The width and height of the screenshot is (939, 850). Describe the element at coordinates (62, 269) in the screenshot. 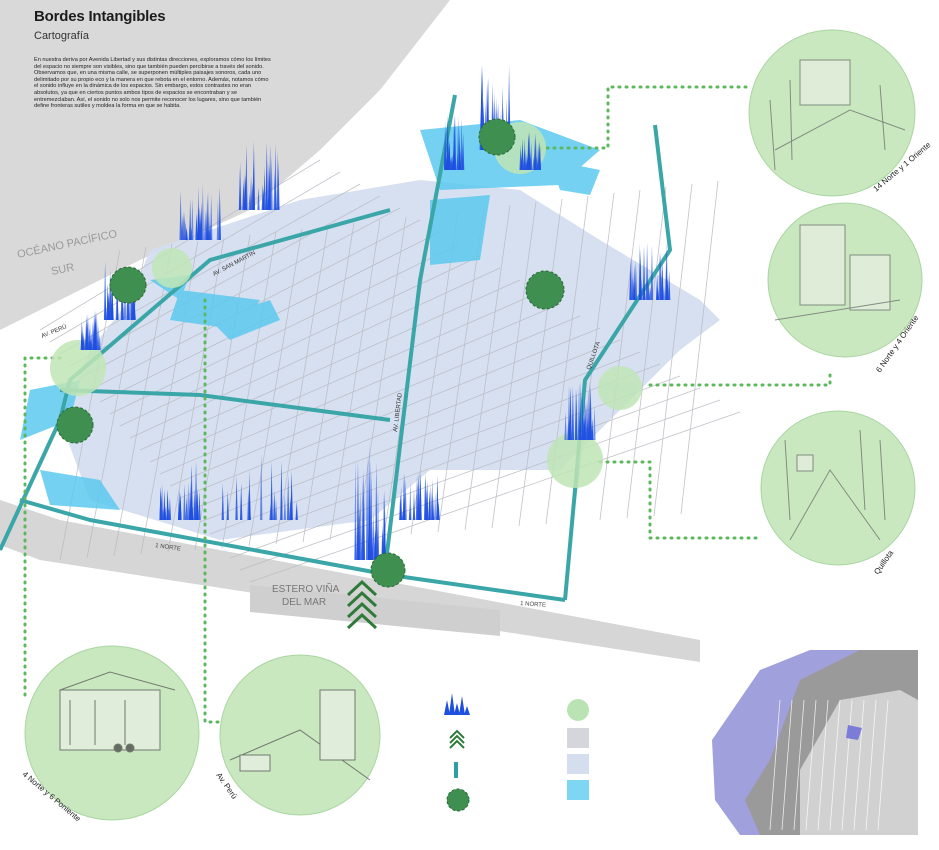

I see `ocean-sub-label: SUR` at that location.